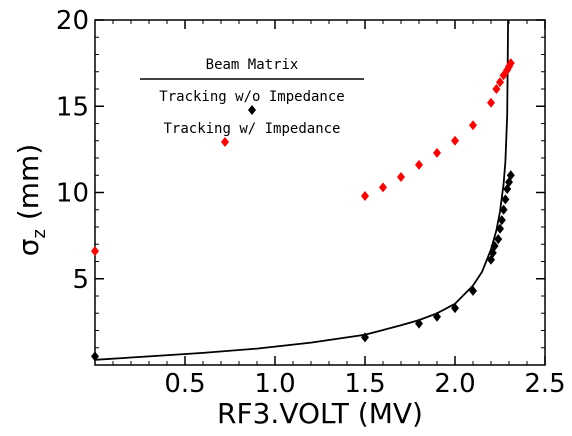 The width and height of the screenshot is (572, 436). What do you see at coordinates (80, 280) in the screenshot?
I see `y-tick-label: 5` at bounding box center [80, 280].